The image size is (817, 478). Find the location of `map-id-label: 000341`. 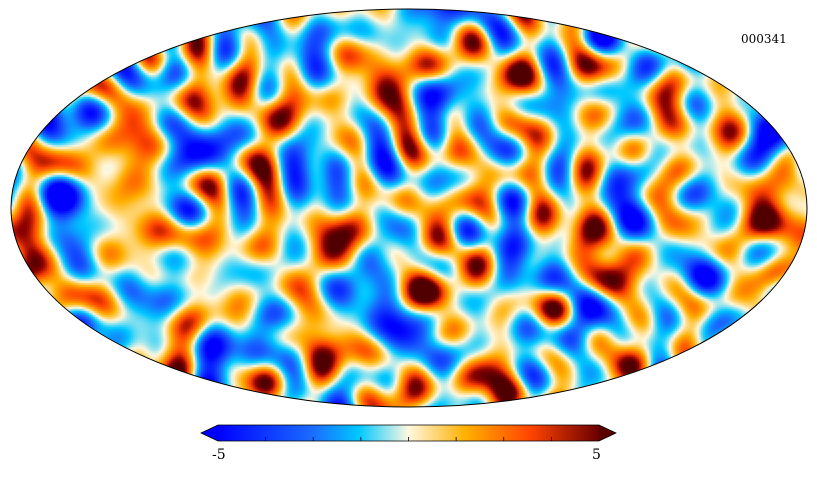

map-id-label: 000341 is located at coordinates (764, 39).